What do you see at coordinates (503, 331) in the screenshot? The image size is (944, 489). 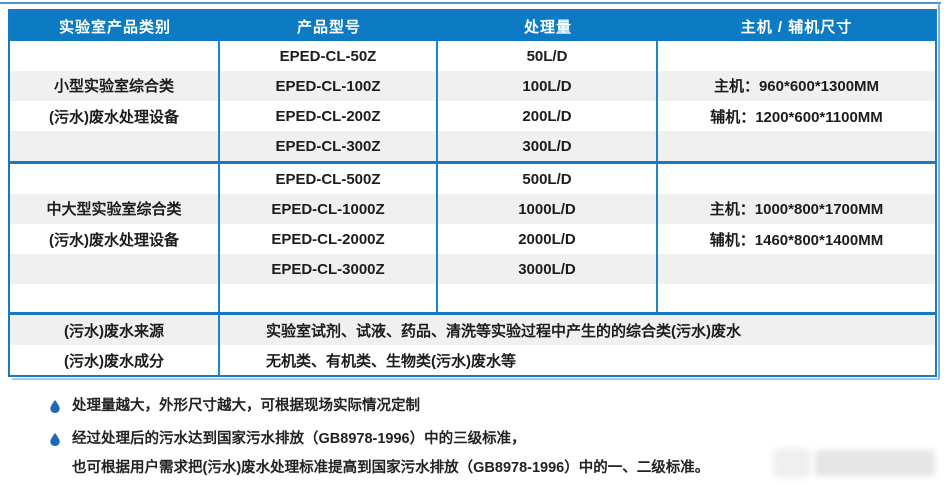 I see `info-value-source: 实验室试剂、试液、药品、清洗等实验过程中产生的的综合类(污水)废水` at bounding box center [503, 331].